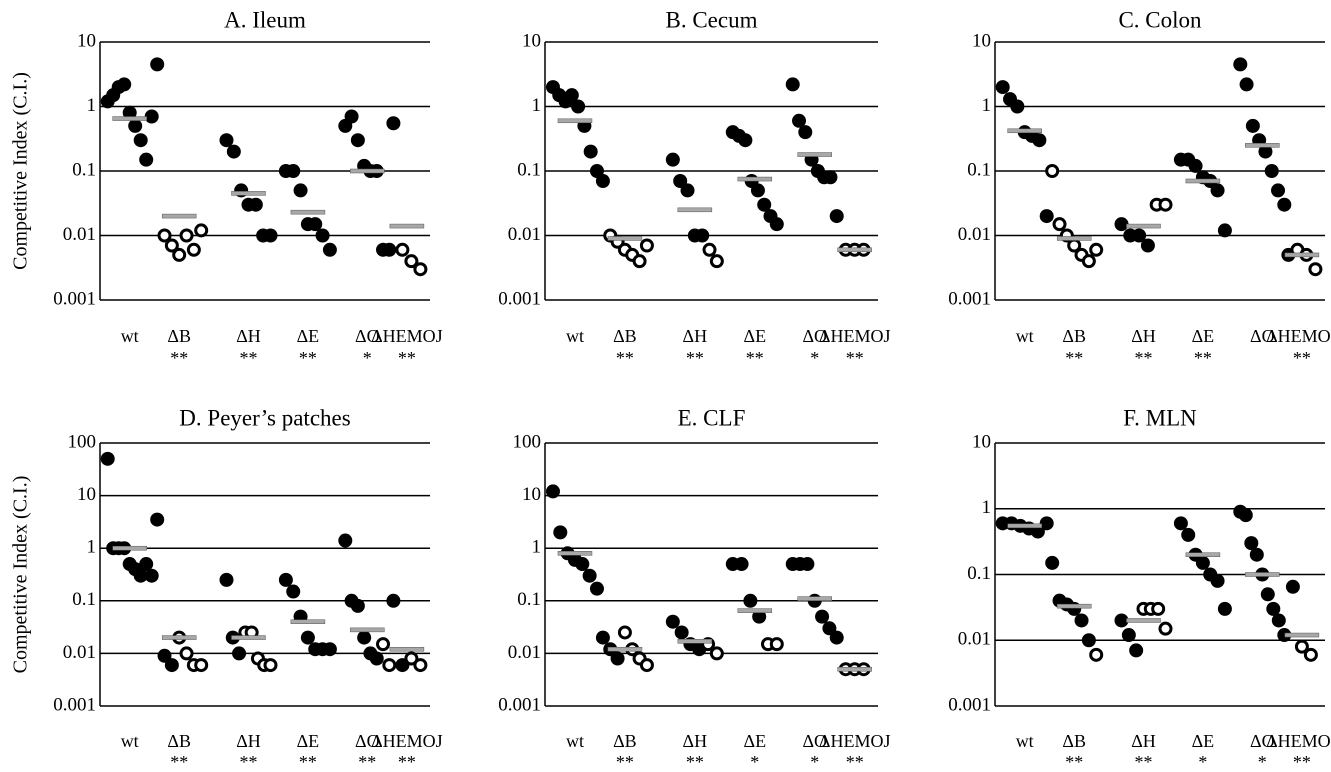  What do you see at coordinates (1160, 417) in the screenshot?
I see `panel-title: F. MLN` at bounding box center [1160, 417].